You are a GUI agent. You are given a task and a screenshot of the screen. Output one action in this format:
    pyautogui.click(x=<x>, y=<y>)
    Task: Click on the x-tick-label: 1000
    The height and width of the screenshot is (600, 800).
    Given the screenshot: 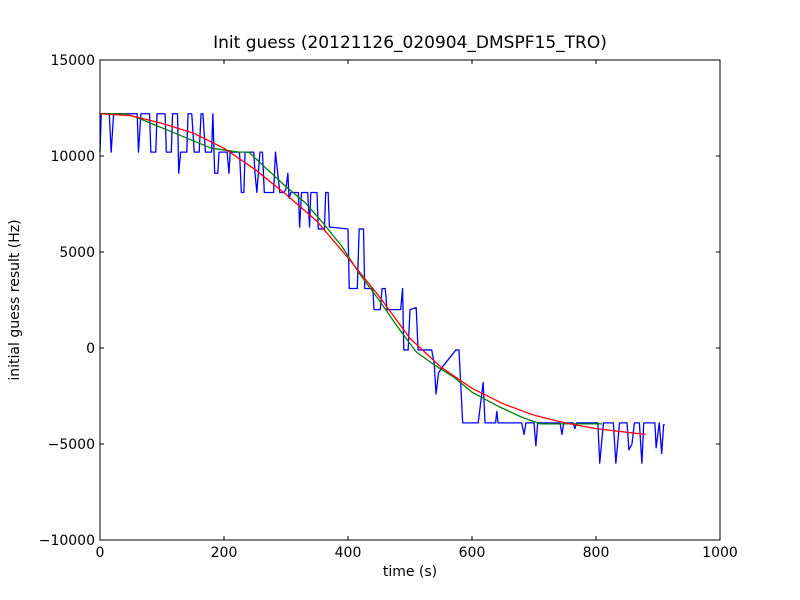 What is the action you would take?
    pyautogui.click(x=720, y=553)
    